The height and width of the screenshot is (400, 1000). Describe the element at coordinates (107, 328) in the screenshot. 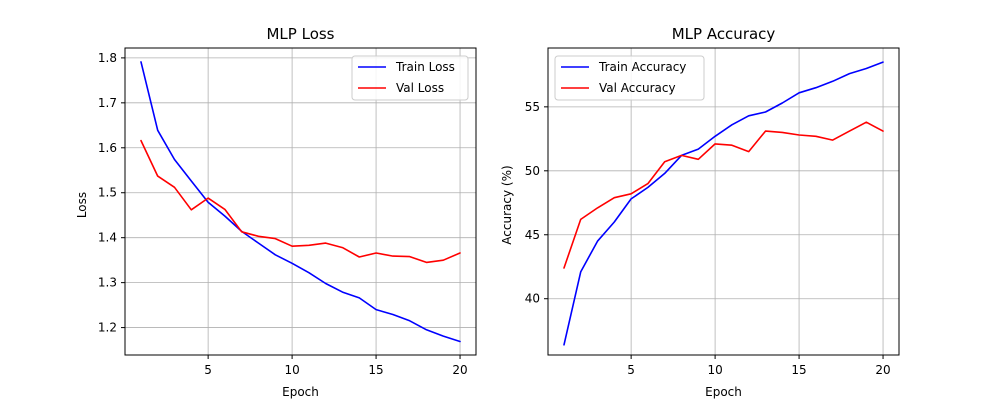

I see `y-tick-label: 1.2` at that location.